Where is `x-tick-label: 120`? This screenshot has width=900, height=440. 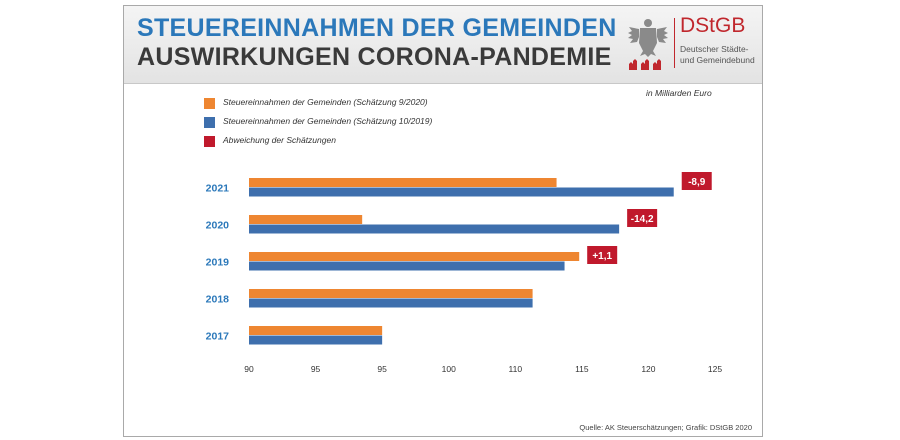 x-tick-label: 120 is located at coordinates (648, 369).